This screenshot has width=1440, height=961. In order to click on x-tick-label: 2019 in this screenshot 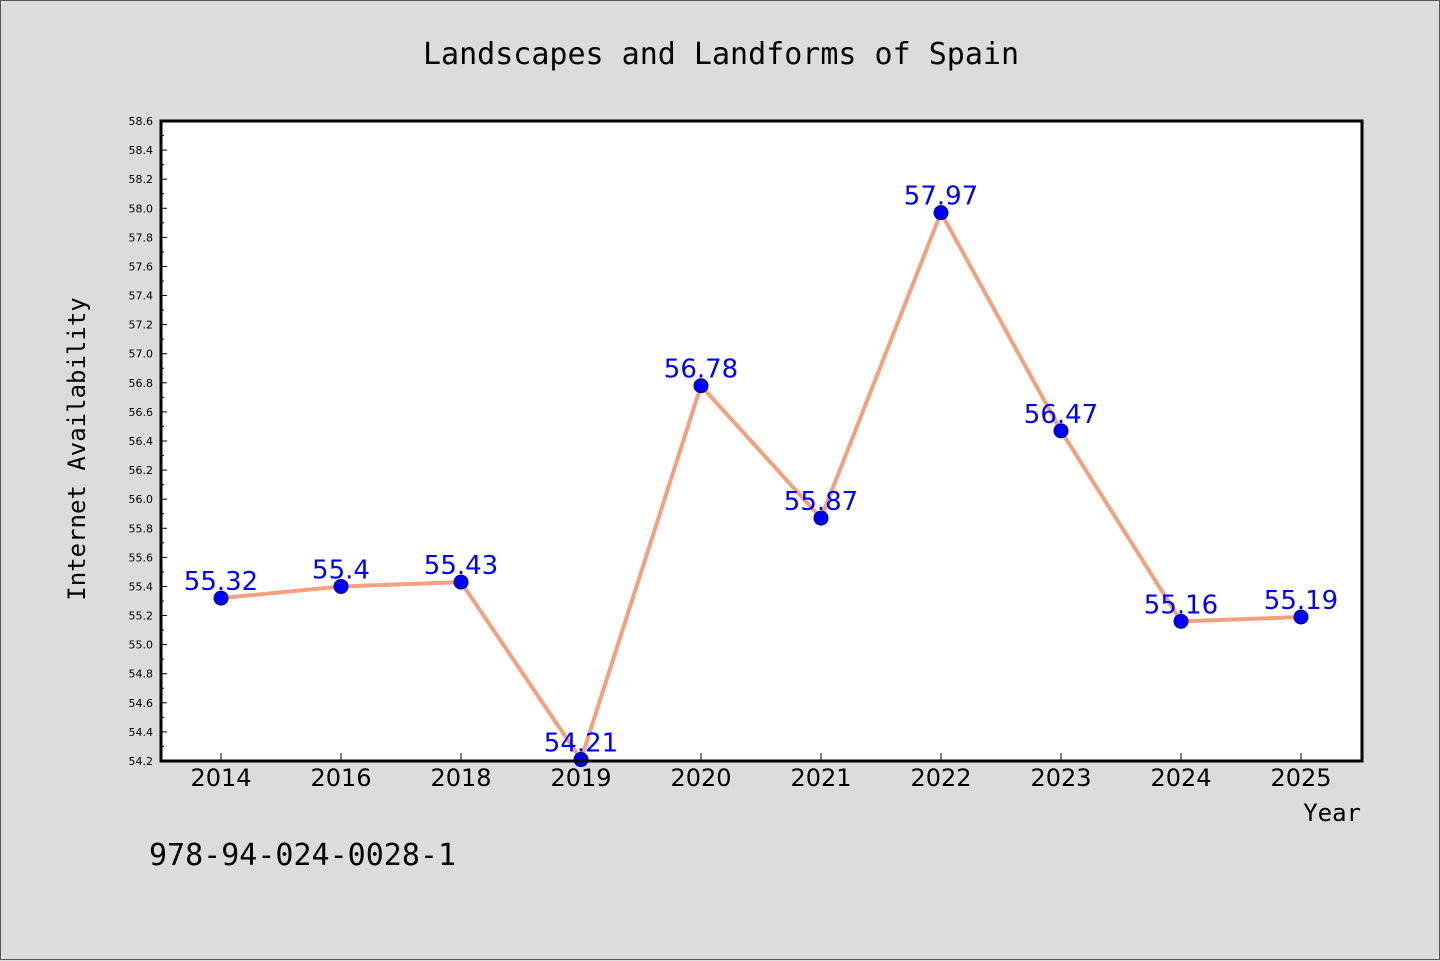, I will do `click(580, 778)`.